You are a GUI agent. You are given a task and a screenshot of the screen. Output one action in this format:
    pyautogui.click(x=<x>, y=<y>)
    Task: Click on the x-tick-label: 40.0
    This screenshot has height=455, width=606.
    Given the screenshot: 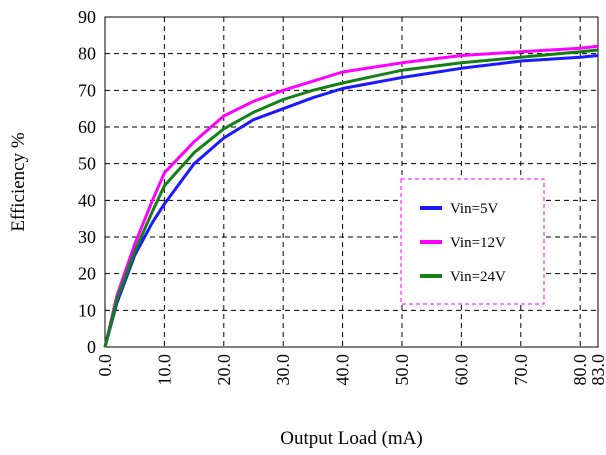 What is the action you would take?
    pyautogui.click(x=343, y=370)
    